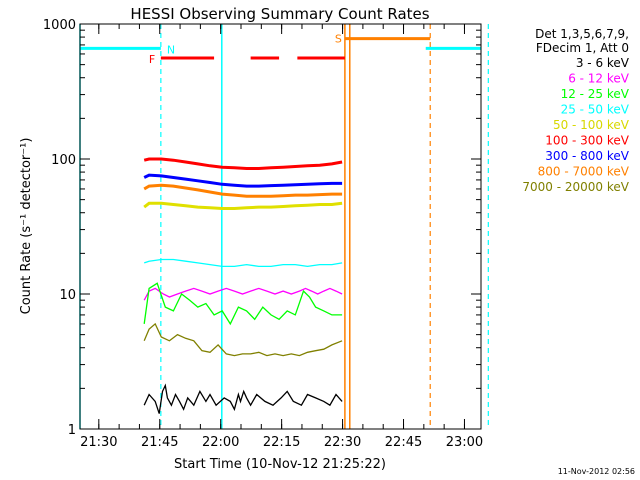 Image resolution: width=640 pixels, height=480 pixels. I want to click on x-tick-label: 22:45, so click(403, 442).